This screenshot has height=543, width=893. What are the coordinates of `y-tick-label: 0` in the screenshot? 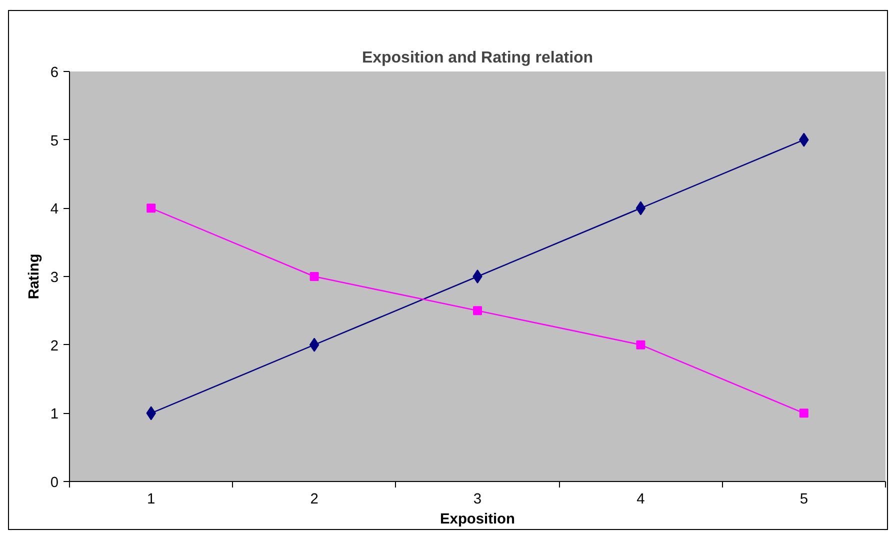 It's located at (54, 483).